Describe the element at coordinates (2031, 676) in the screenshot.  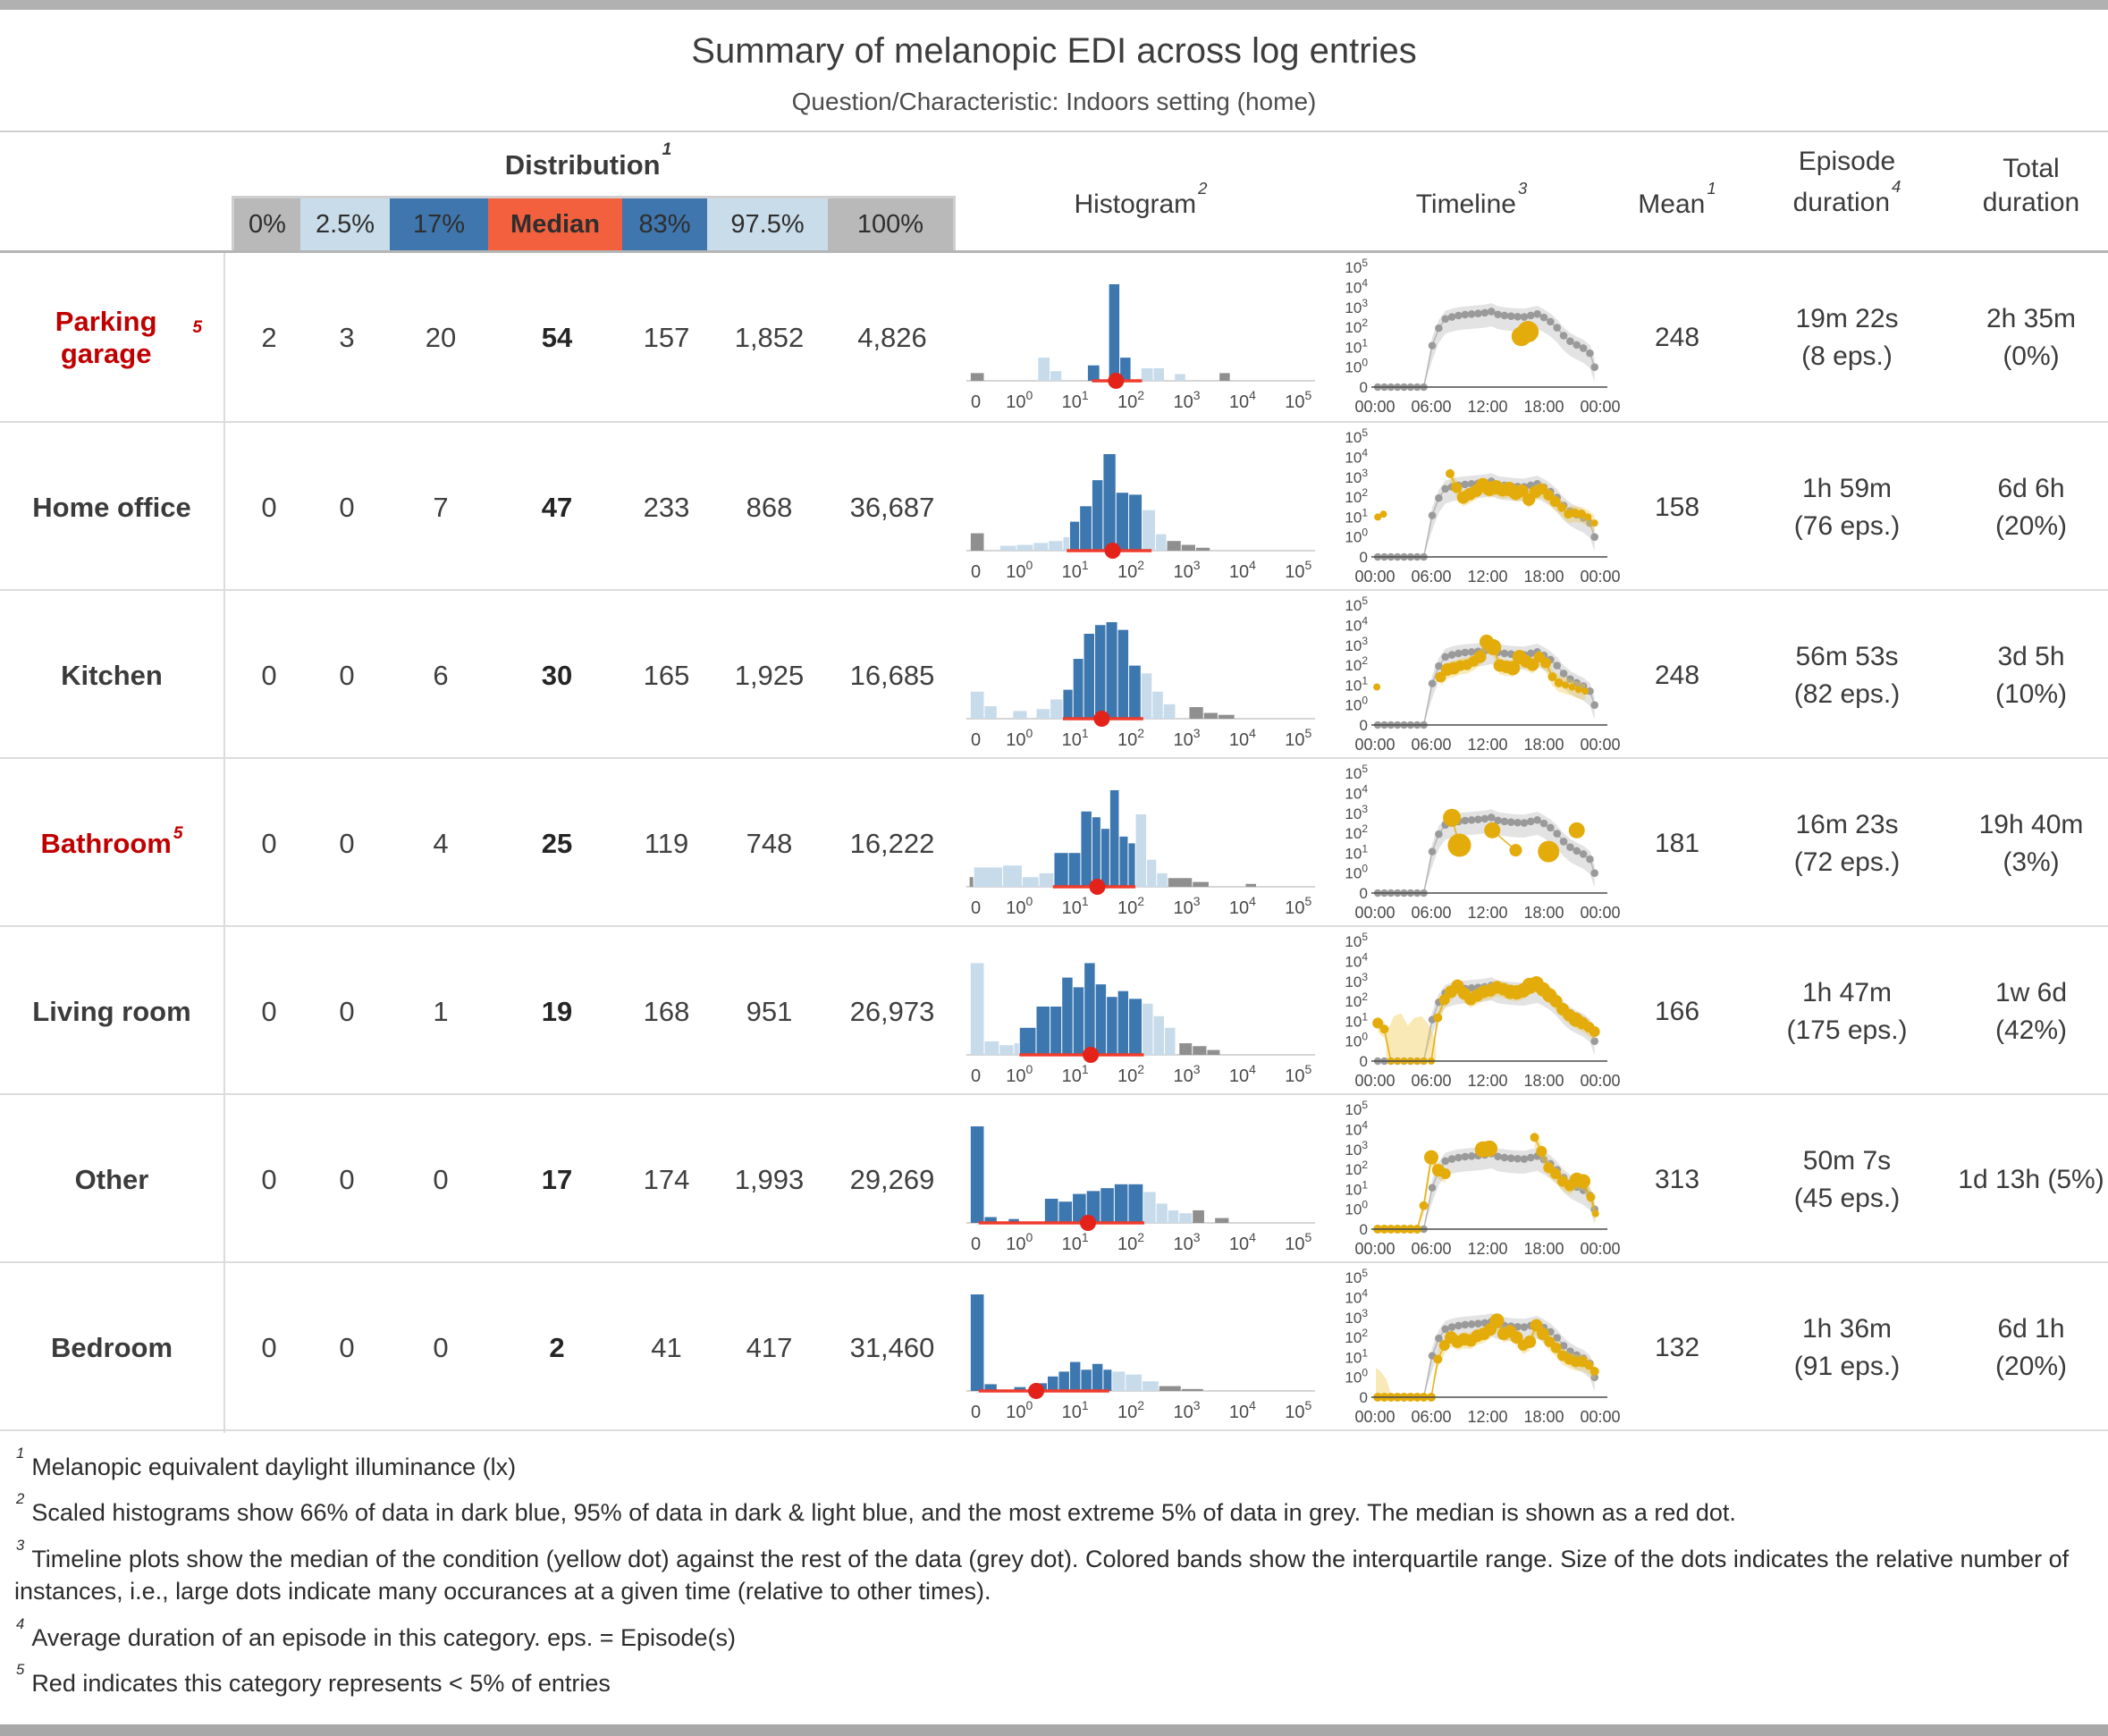
I see `total-duration: 3d 5h (10%)` at that location.